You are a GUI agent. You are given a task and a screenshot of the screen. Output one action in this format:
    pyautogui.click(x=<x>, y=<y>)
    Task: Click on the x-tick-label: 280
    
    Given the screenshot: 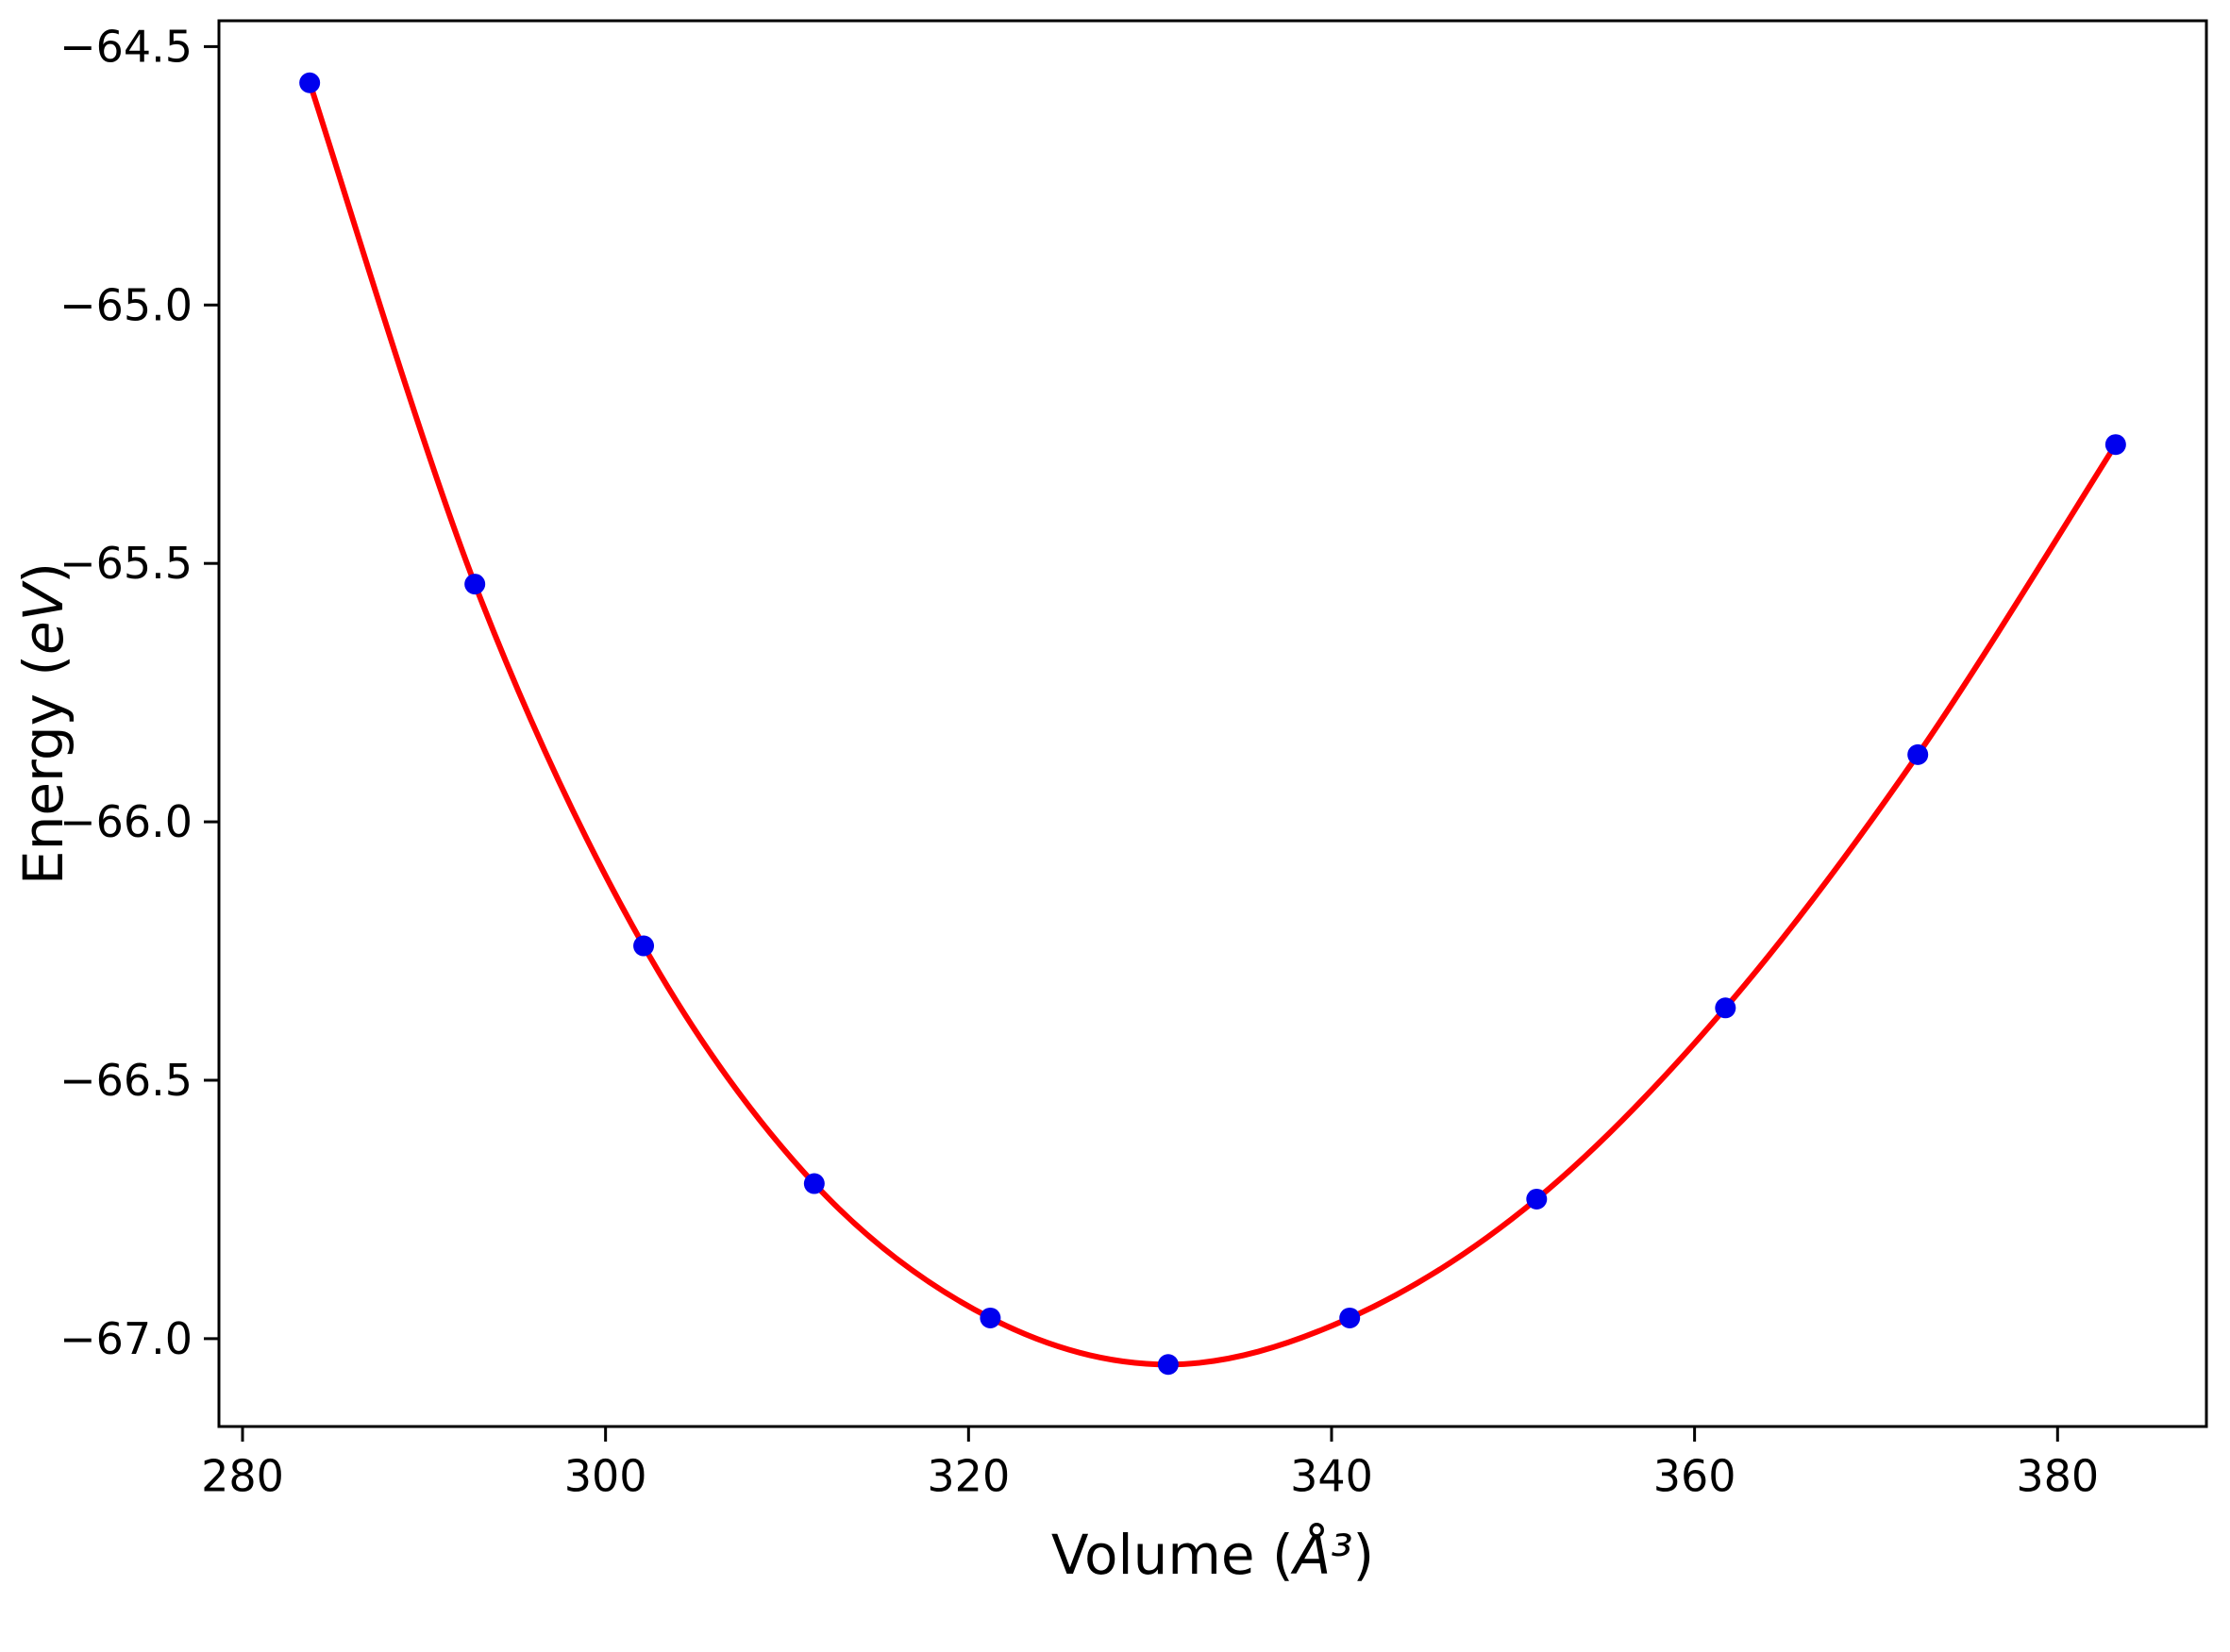 What is the action you would take?
    pyautogui.click(x=242, y=1475)
    